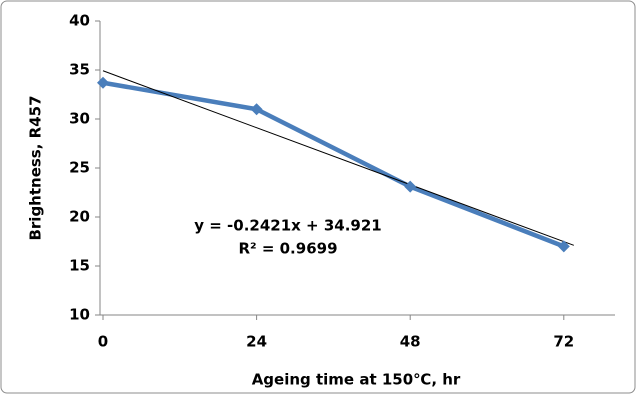  Describe the element at coordinates (103, 342) in the screenshot. I see `x-tick-label: 0` at that location.